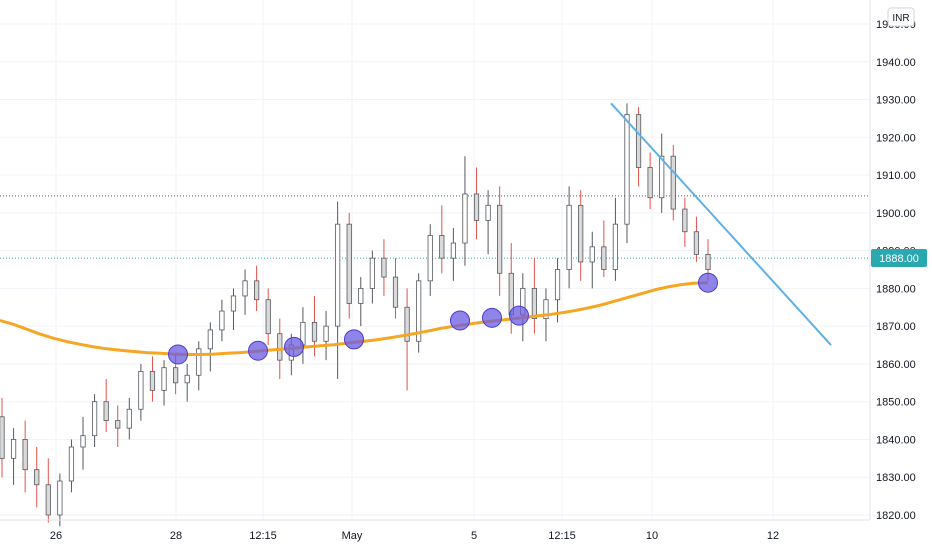  Describe the element at coordinates (414, 536) in the screenshot. I see `time-axis: 26 28 12:15 May 5 12:15 10 12` at that location.